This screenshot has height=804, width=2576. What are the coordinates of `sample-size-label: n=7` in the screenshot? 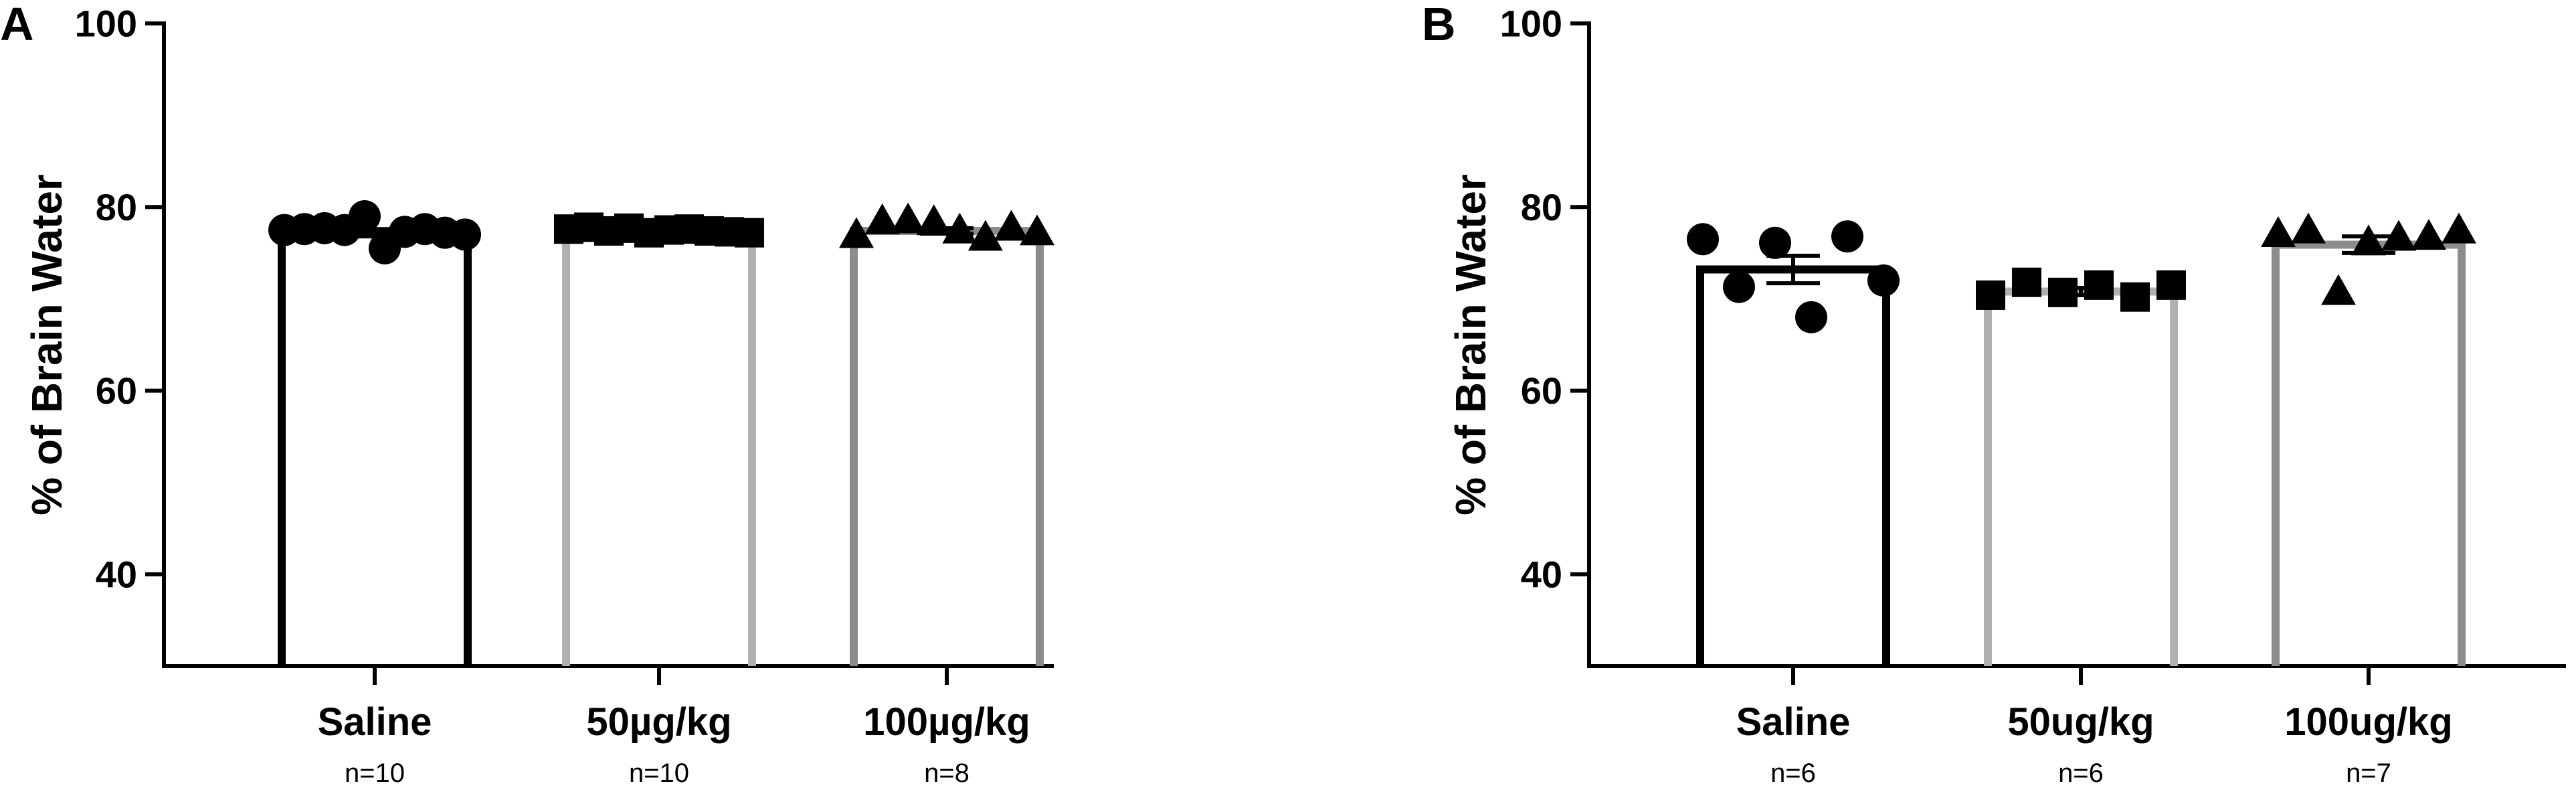 It's located at (2368, 773).